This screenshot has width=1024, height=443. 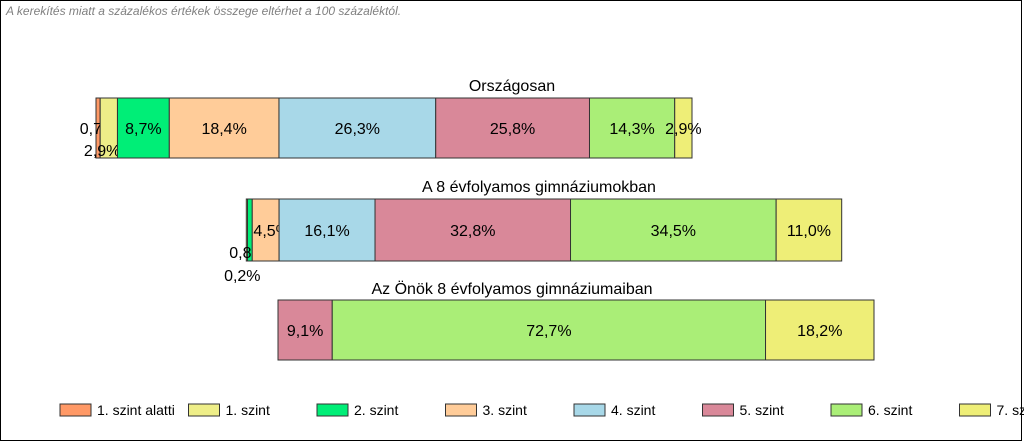 I want to click on legend-item: 1. szint, so click(x=229, y=410).